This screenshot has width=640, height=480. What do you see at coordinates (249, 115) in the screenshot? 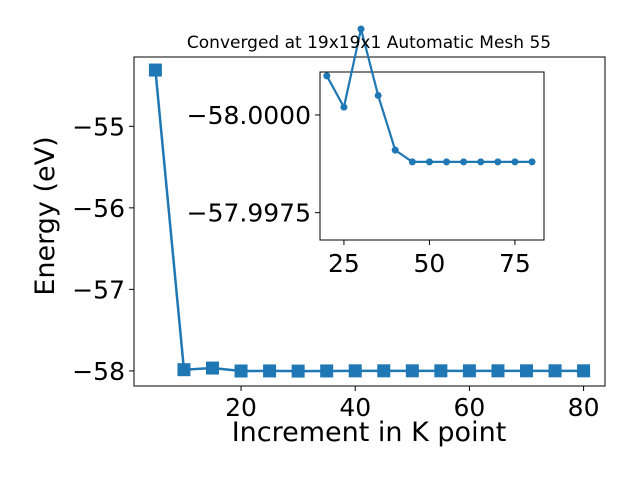
I see `inset-y-tick-label: −58.0000` at bounding box center [249, 115].